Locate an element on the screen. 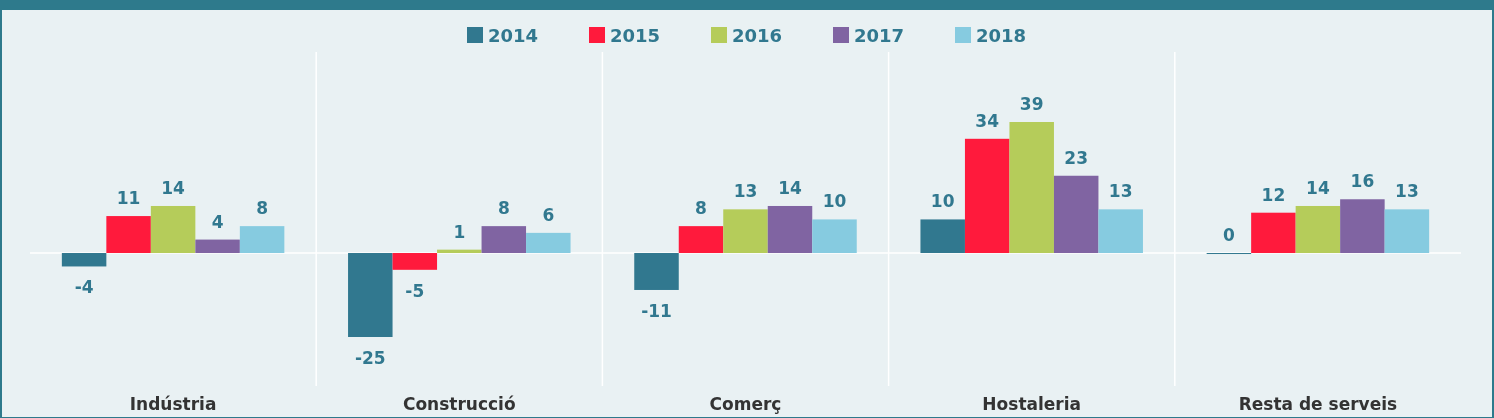 This screenshot has width=1494, height=418. data-label: 23 is located at coordinates (1076, 157).